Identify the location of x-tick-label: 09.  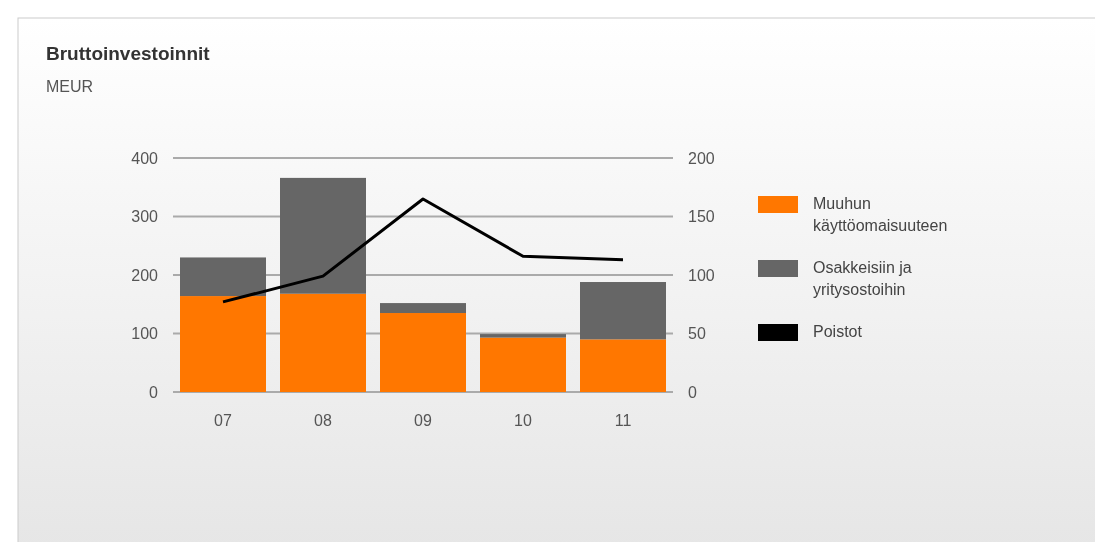
(423, 420).